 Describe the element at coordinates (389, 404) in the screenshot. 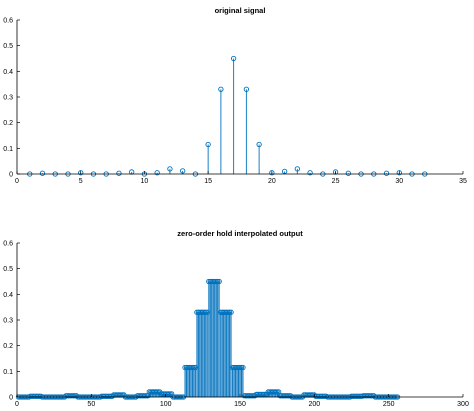

I see `x-tick-label: 250` at that location.